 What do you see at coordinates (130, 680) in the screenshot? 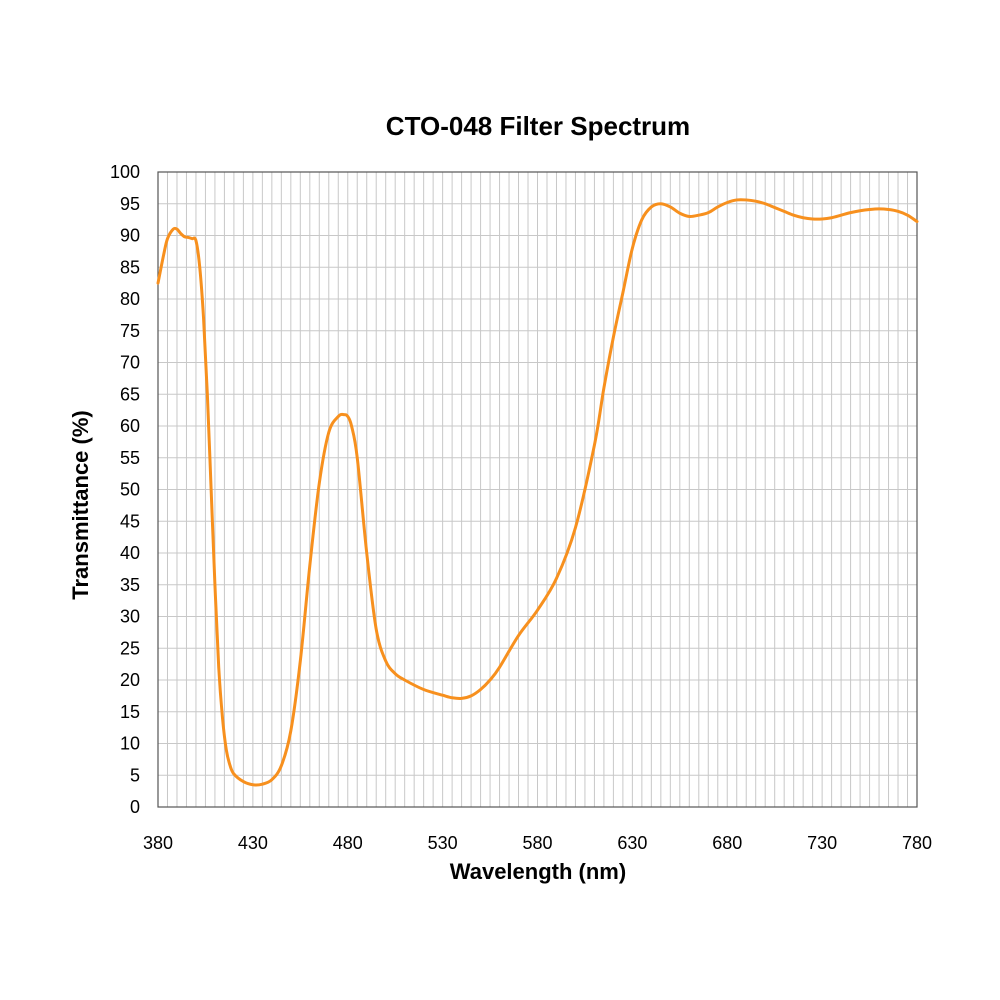
I see `y-tick-label: 20` at bounding box center [130, 680].